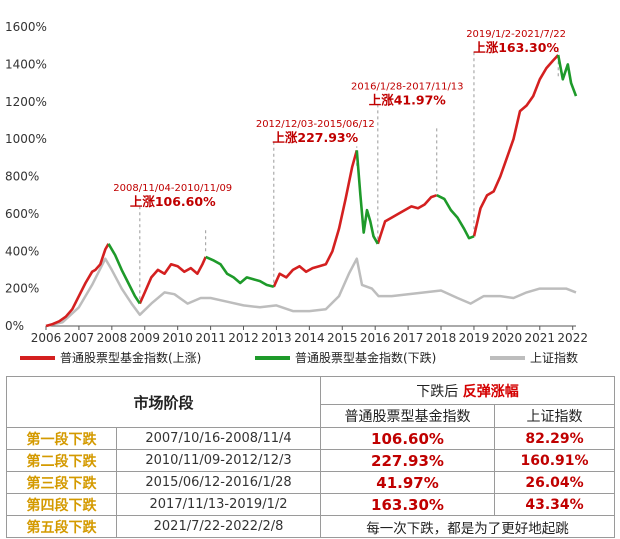  What do you see at coordinates (276, 338) in the screenshot?
I see `x-tick-label: 2013` at bounding box center [276, 338].